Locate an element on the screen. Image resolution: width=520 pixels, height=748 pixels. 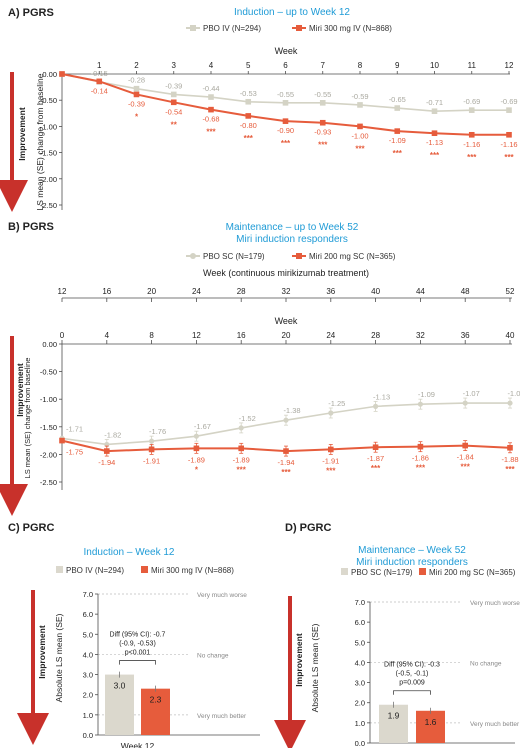
legend-label-miri: Miri 200 mg SC (N=365) is located at coordinates (472, 572).